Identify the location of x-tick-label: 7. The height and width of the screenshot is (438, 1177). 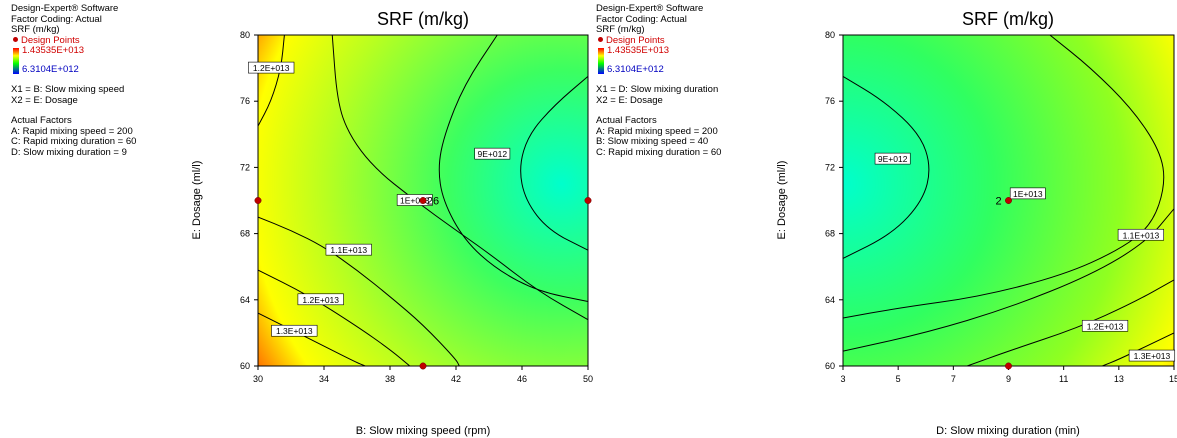
(953, 379).